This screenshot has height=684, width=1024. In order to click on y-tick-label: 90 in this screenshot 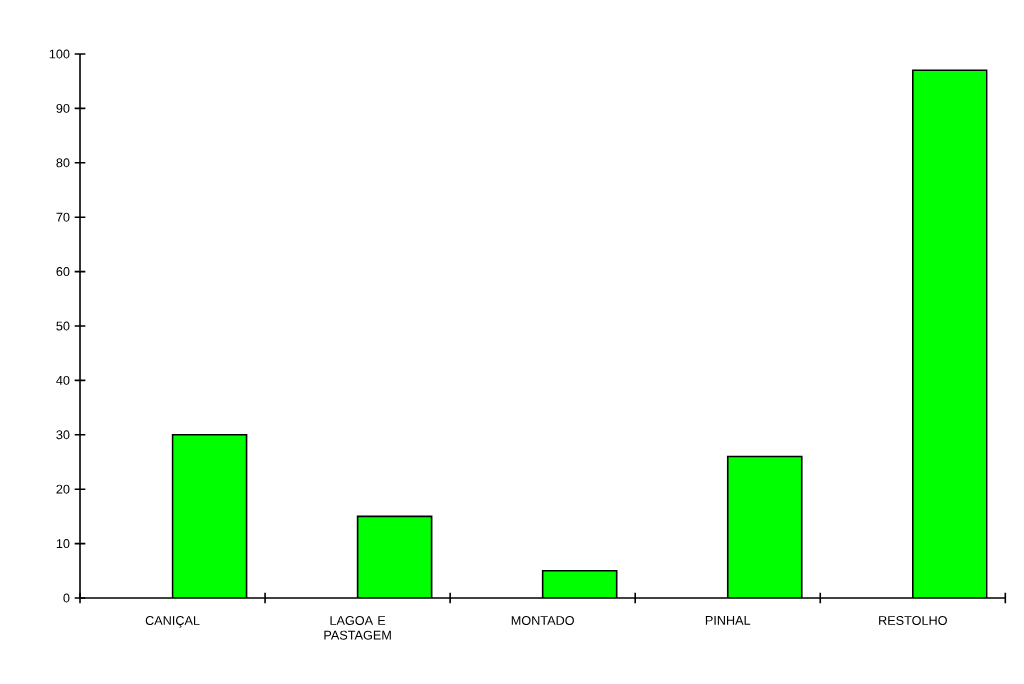, I will do `click(63, 108)`.